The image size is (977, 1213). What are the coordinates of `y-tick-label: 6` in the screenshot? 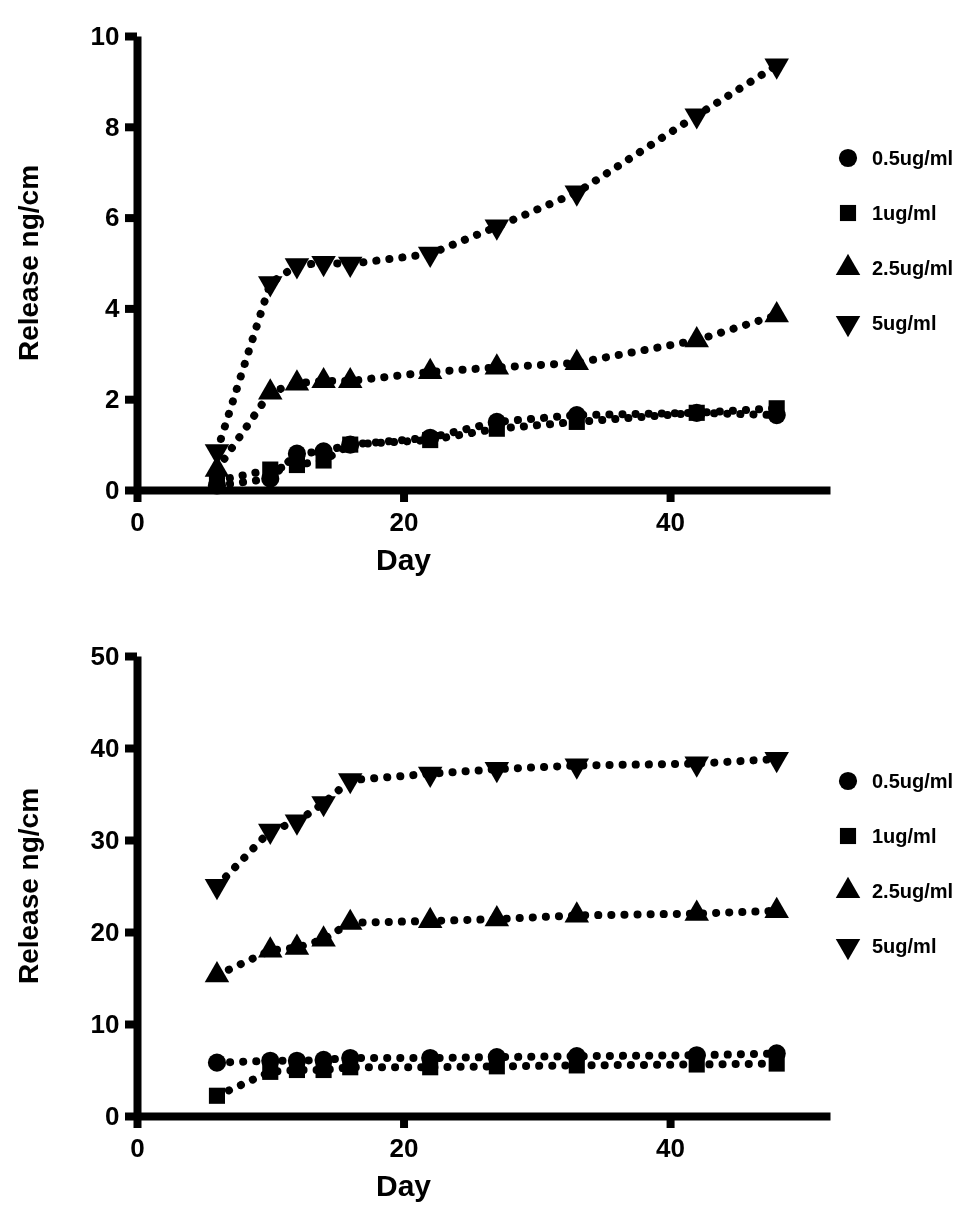 It's located at (112, 217).